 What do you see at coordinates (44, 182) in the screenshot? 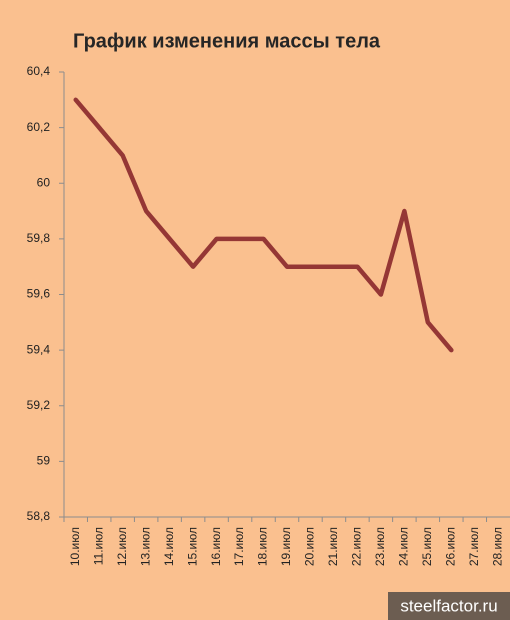
I see `y-tick-label: 60` at bounding box center [44, 182].